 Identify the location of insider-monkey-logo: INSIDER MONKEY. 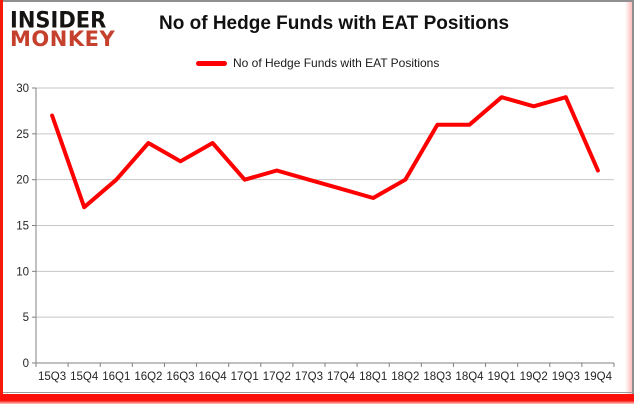
(63, 29).